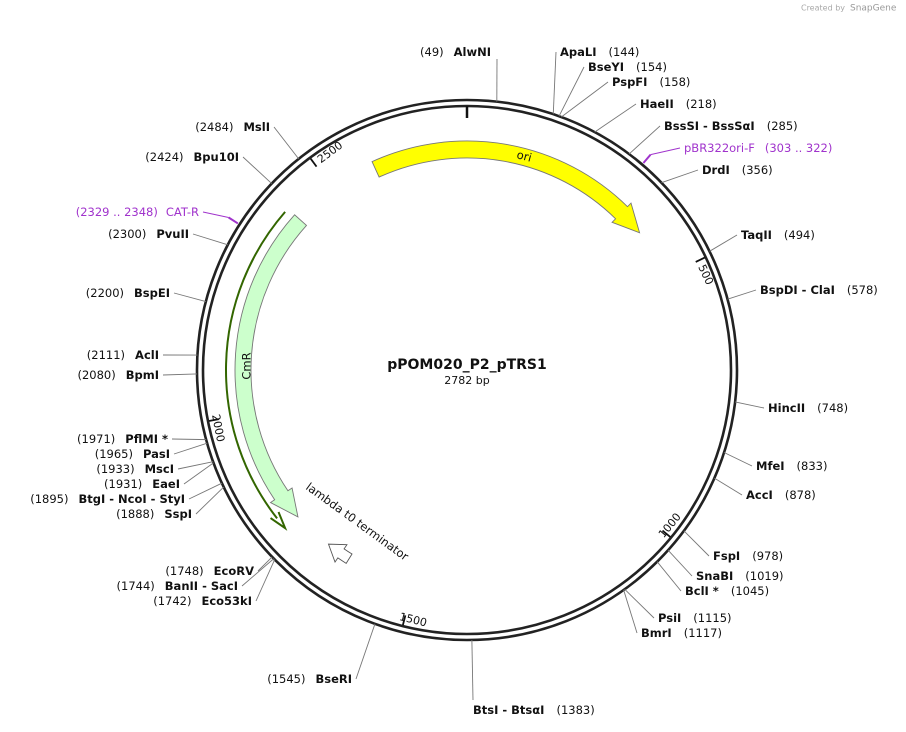  Describe the element at coordinates (142, 375) in the screenshot. I see `site-name: BpmI` at that location.